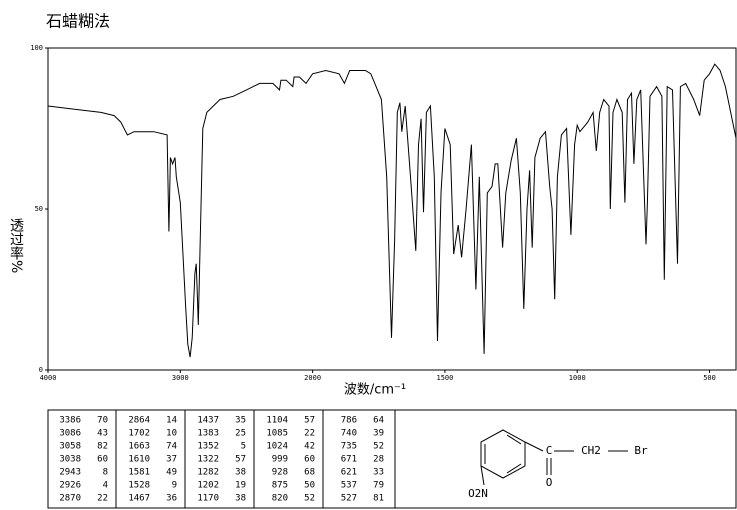  I want to click on x-tick-label: 4000, so click(48, 378).